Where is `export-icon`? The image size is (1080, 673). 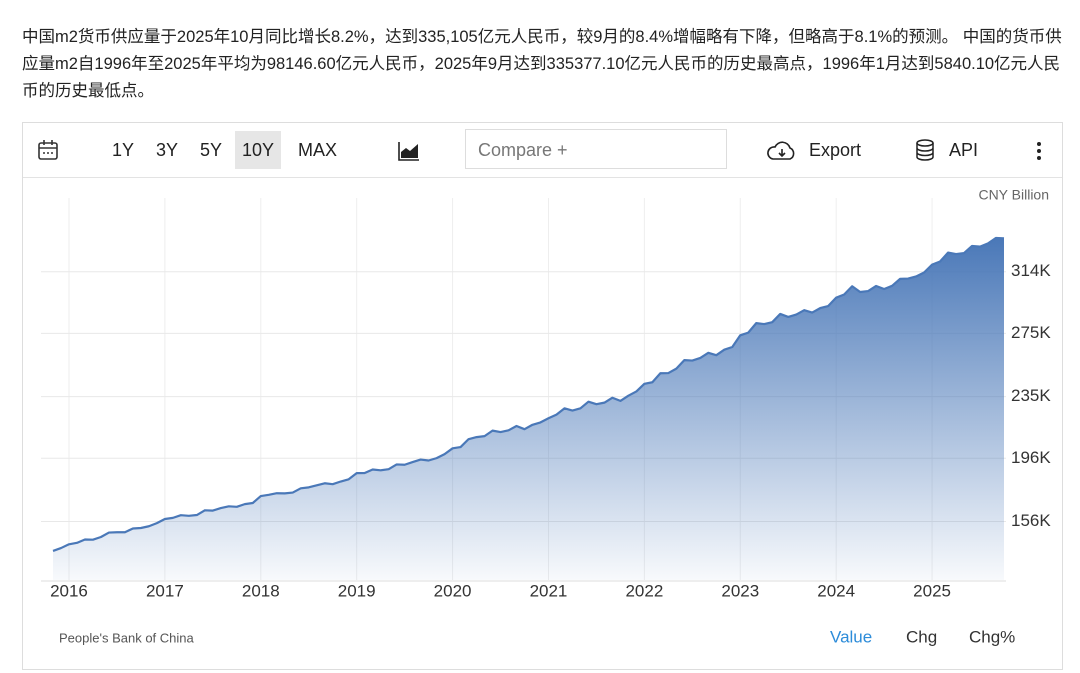 export-icon is located at coordinates (782, 151).